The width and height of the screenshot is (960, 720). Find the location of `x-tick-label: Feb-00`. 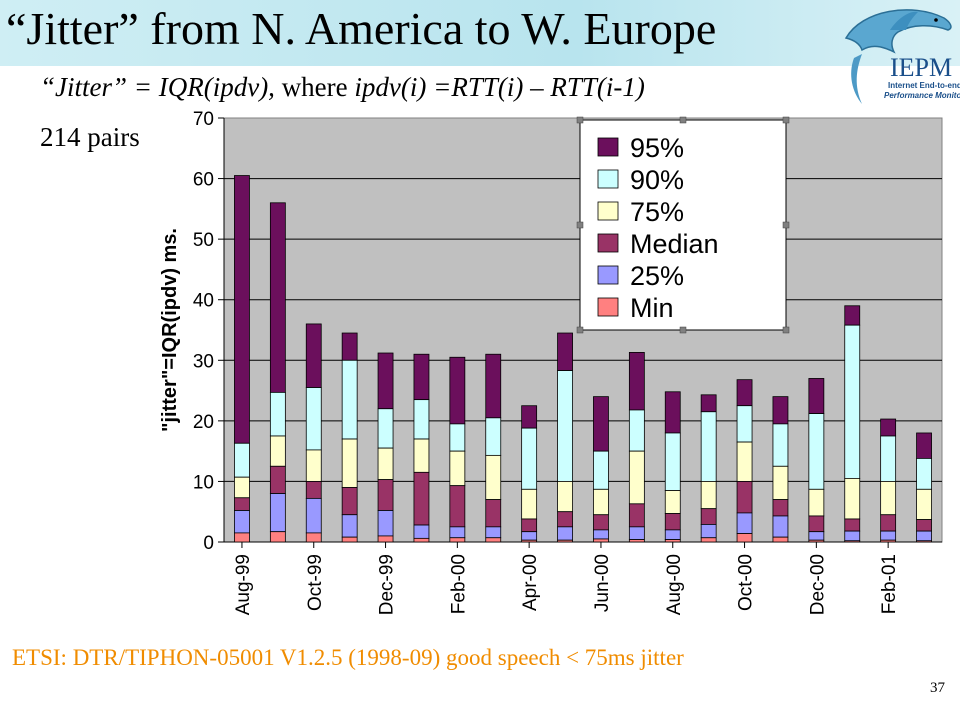

x-tick-label: Feb-00 is located at coordinates (458, 584).